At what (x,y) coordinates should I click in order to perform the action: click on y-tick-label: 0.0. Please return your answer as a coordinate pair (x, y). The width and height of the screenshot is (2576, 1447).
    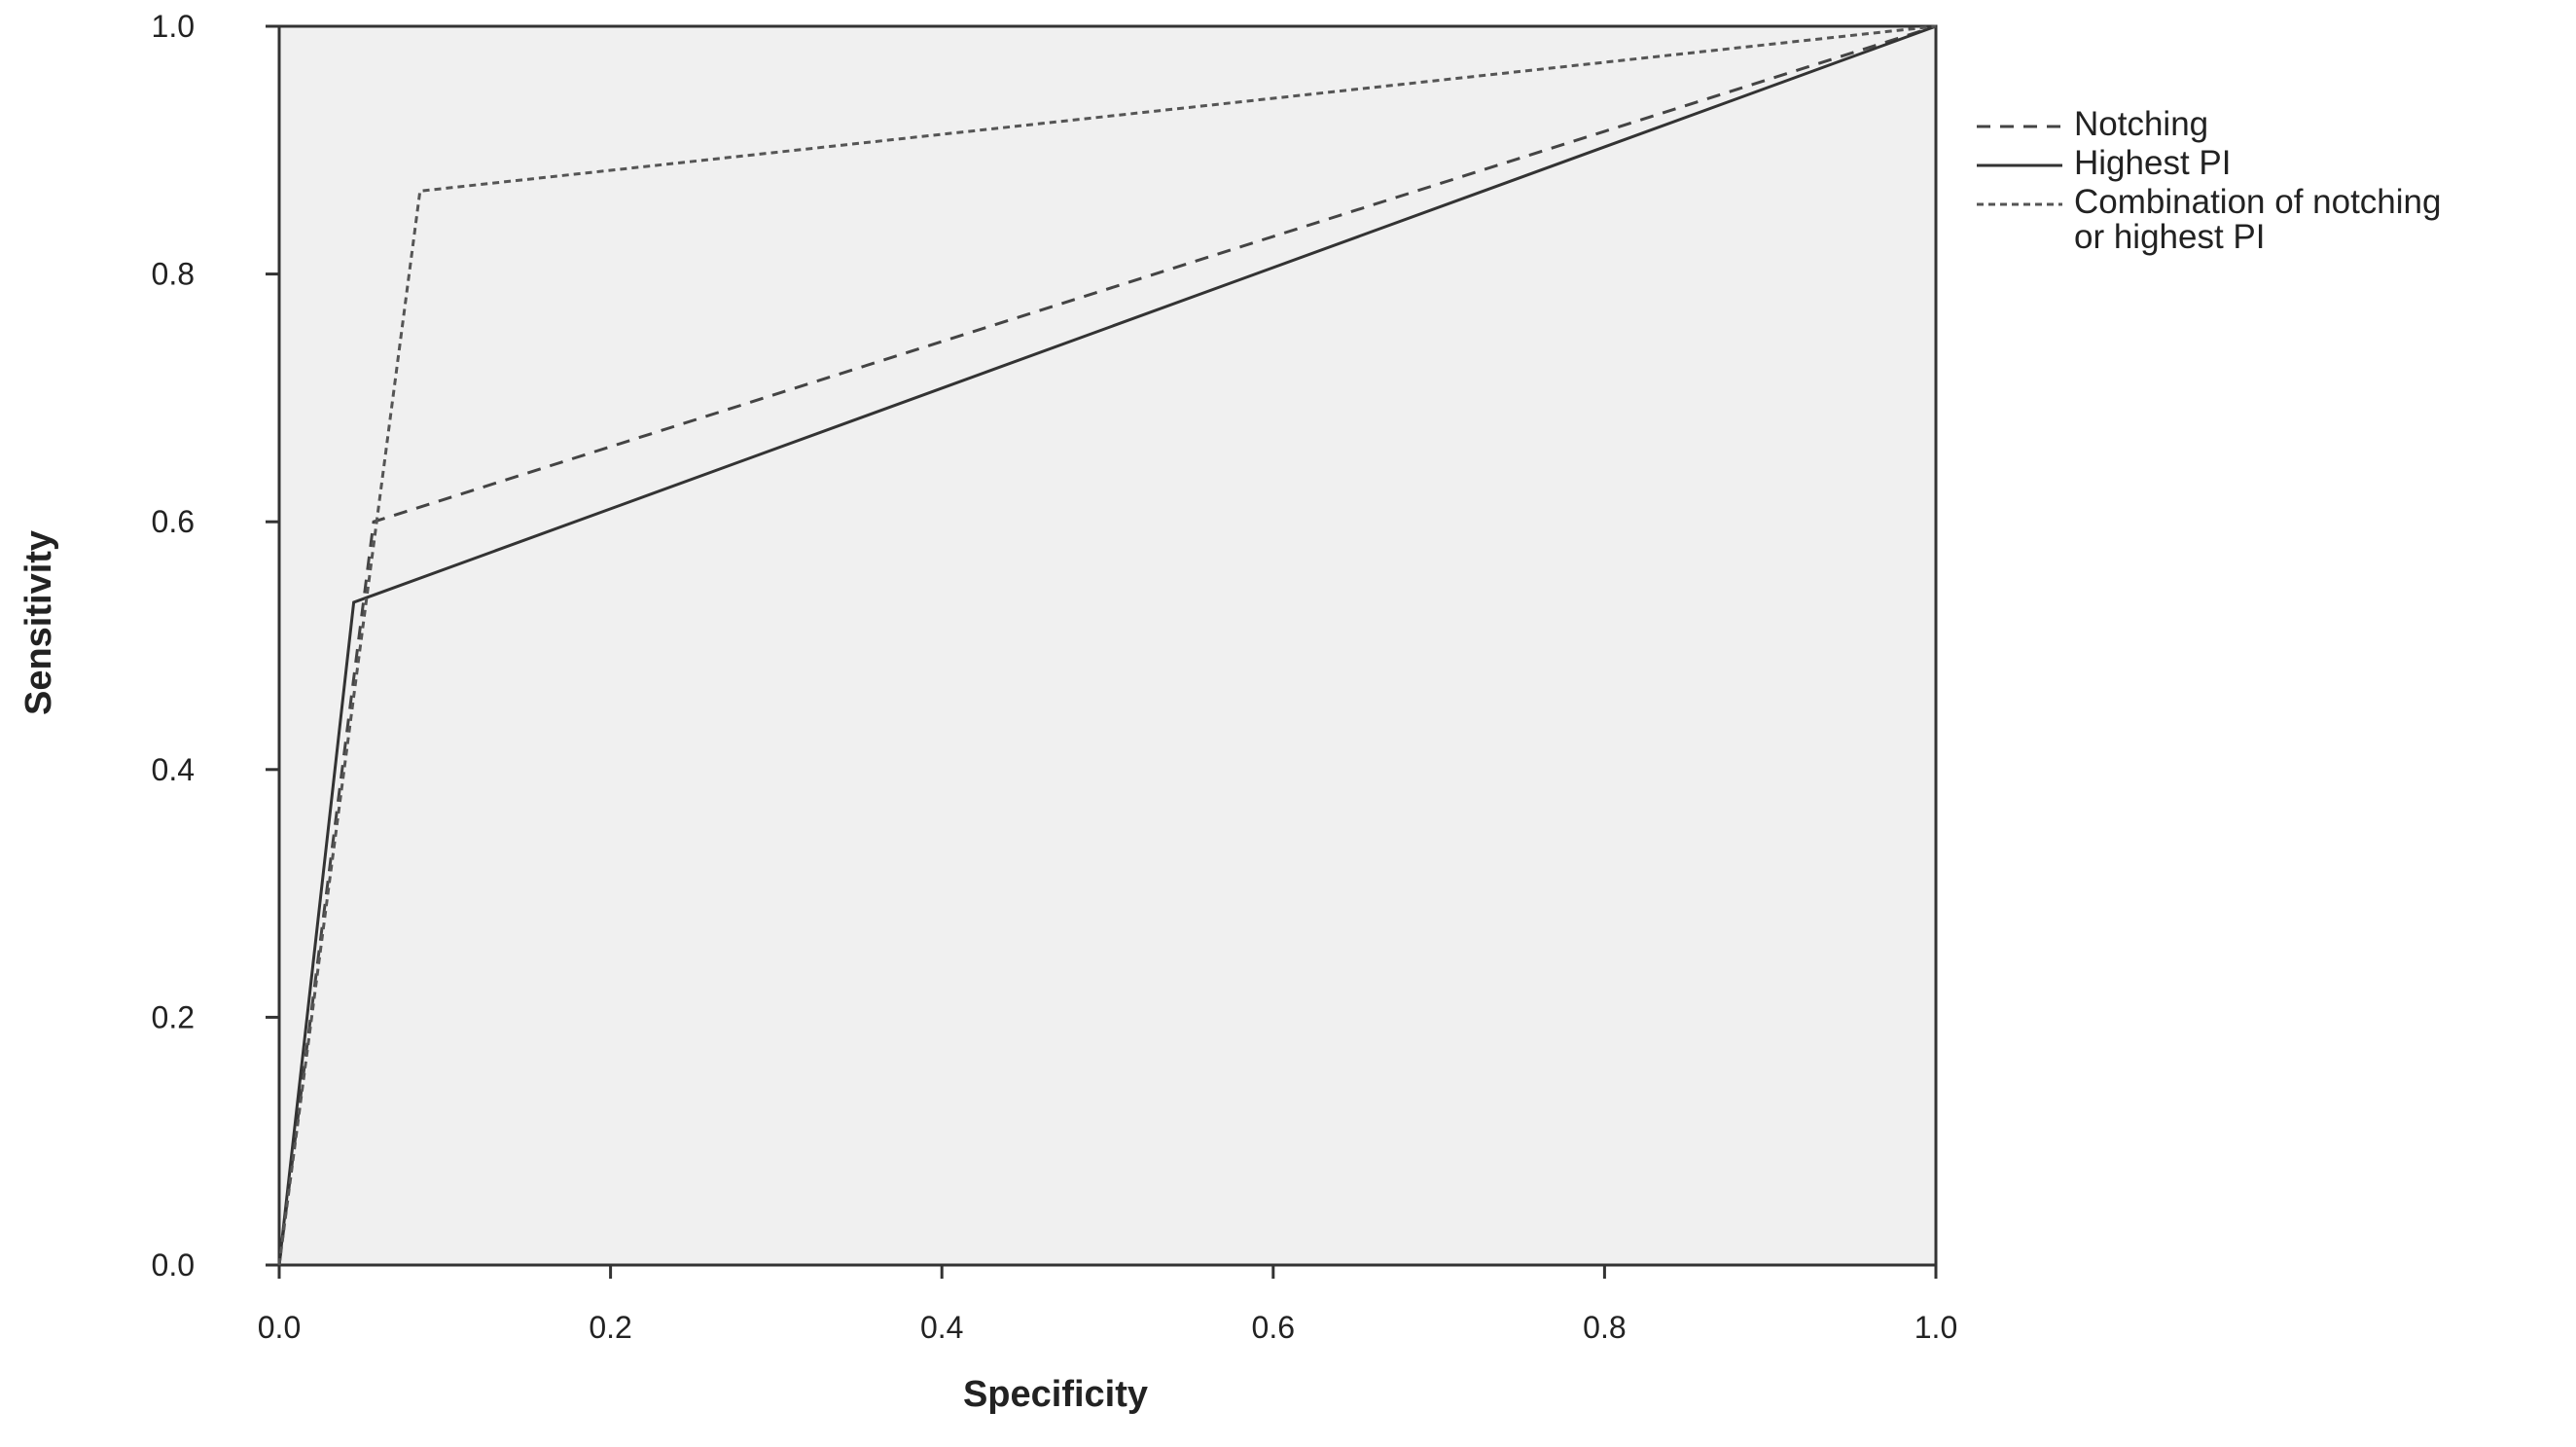
    Looking at the image, I should click on (173, 1265).